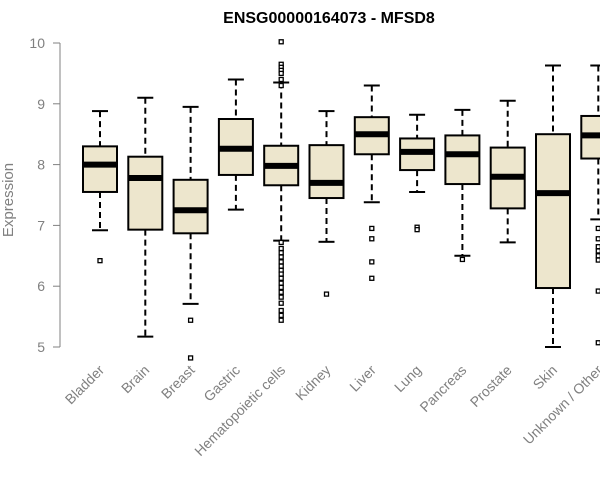 This screenshot has width=600, height=500. Describe the element at coordinates (41, 347) in the screenshot. I see `y-tick-label: 5` at that location.